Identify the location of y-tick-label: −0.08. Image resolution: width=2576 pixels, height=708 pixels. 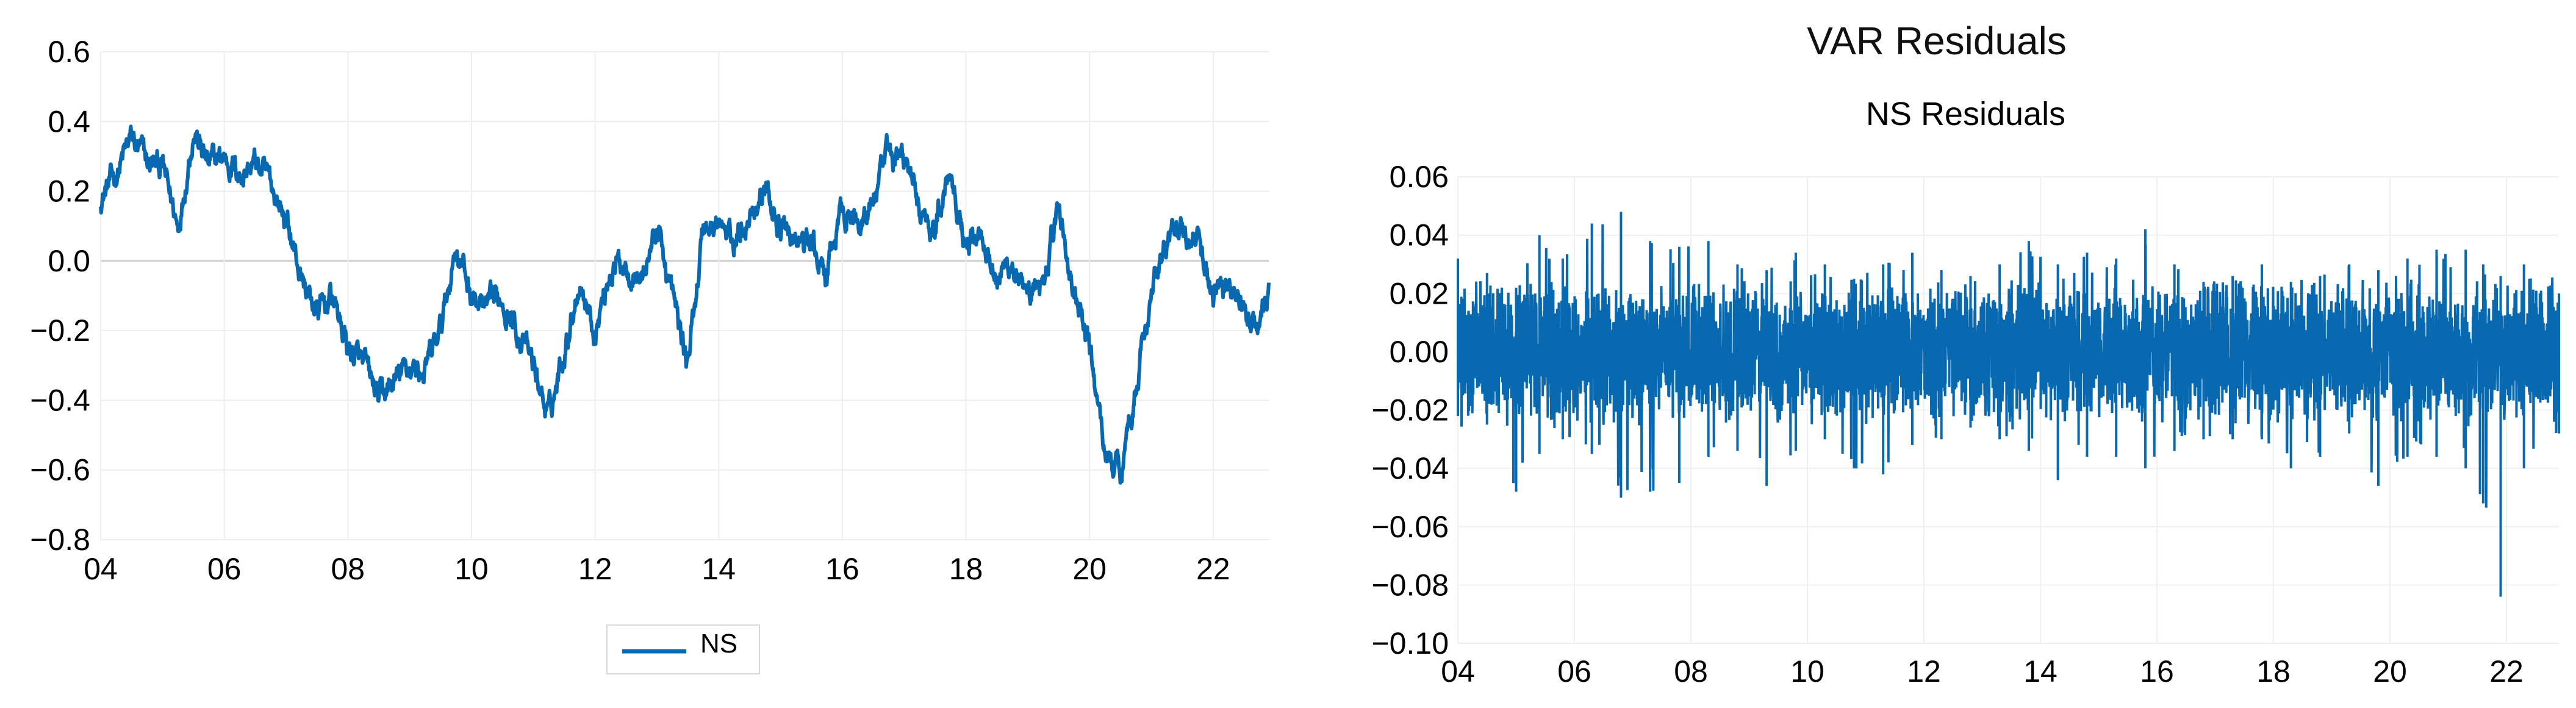
(1410, 585).